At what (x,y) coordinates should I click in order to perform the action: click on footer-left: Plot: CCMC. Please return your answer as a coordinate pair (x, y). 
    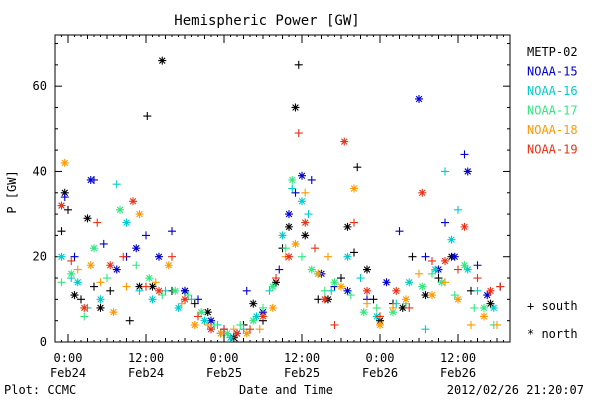
    Looking at the image, I should click on (40, 390).